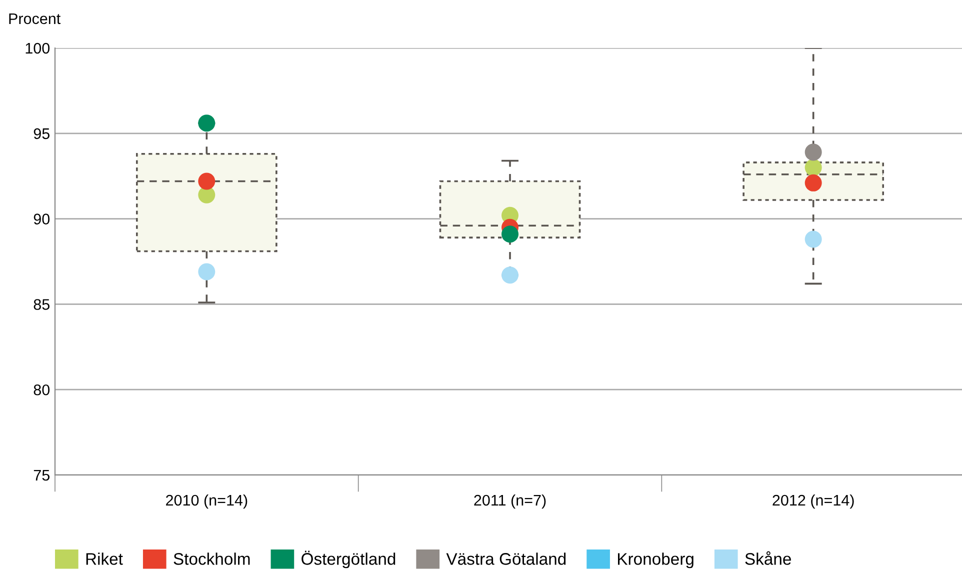 This screenshot has height=578, width=962. What do you see at coordinates (207, 501) in the screenshot?
I see `x-tick-label: 2010 (n=14)` at bounding box center [207, 501].